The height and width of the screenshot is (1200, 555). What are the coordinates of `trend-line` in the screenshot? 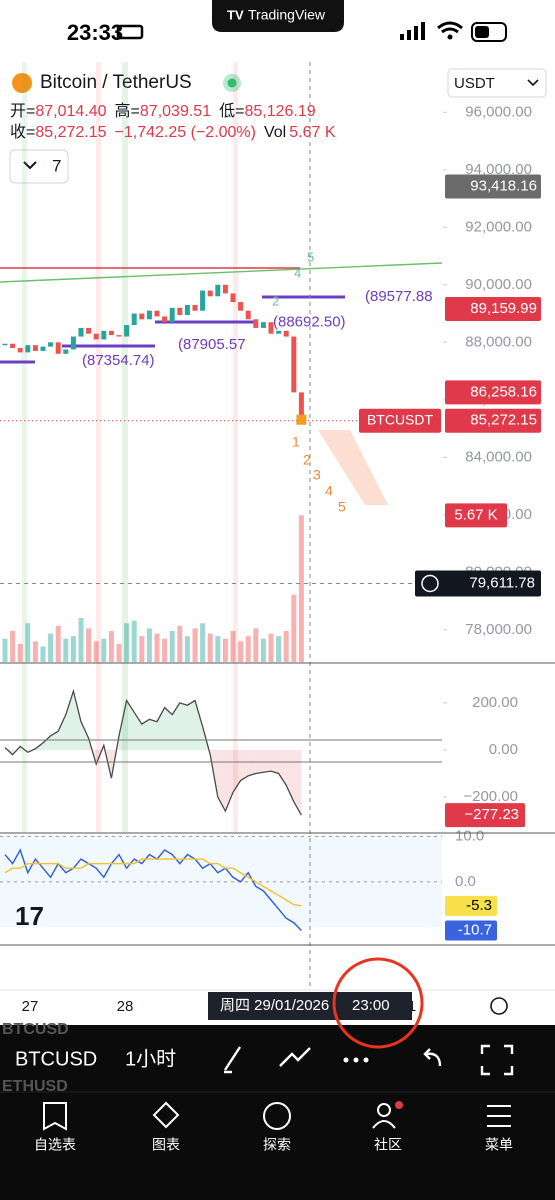 It's located at (221, 272).